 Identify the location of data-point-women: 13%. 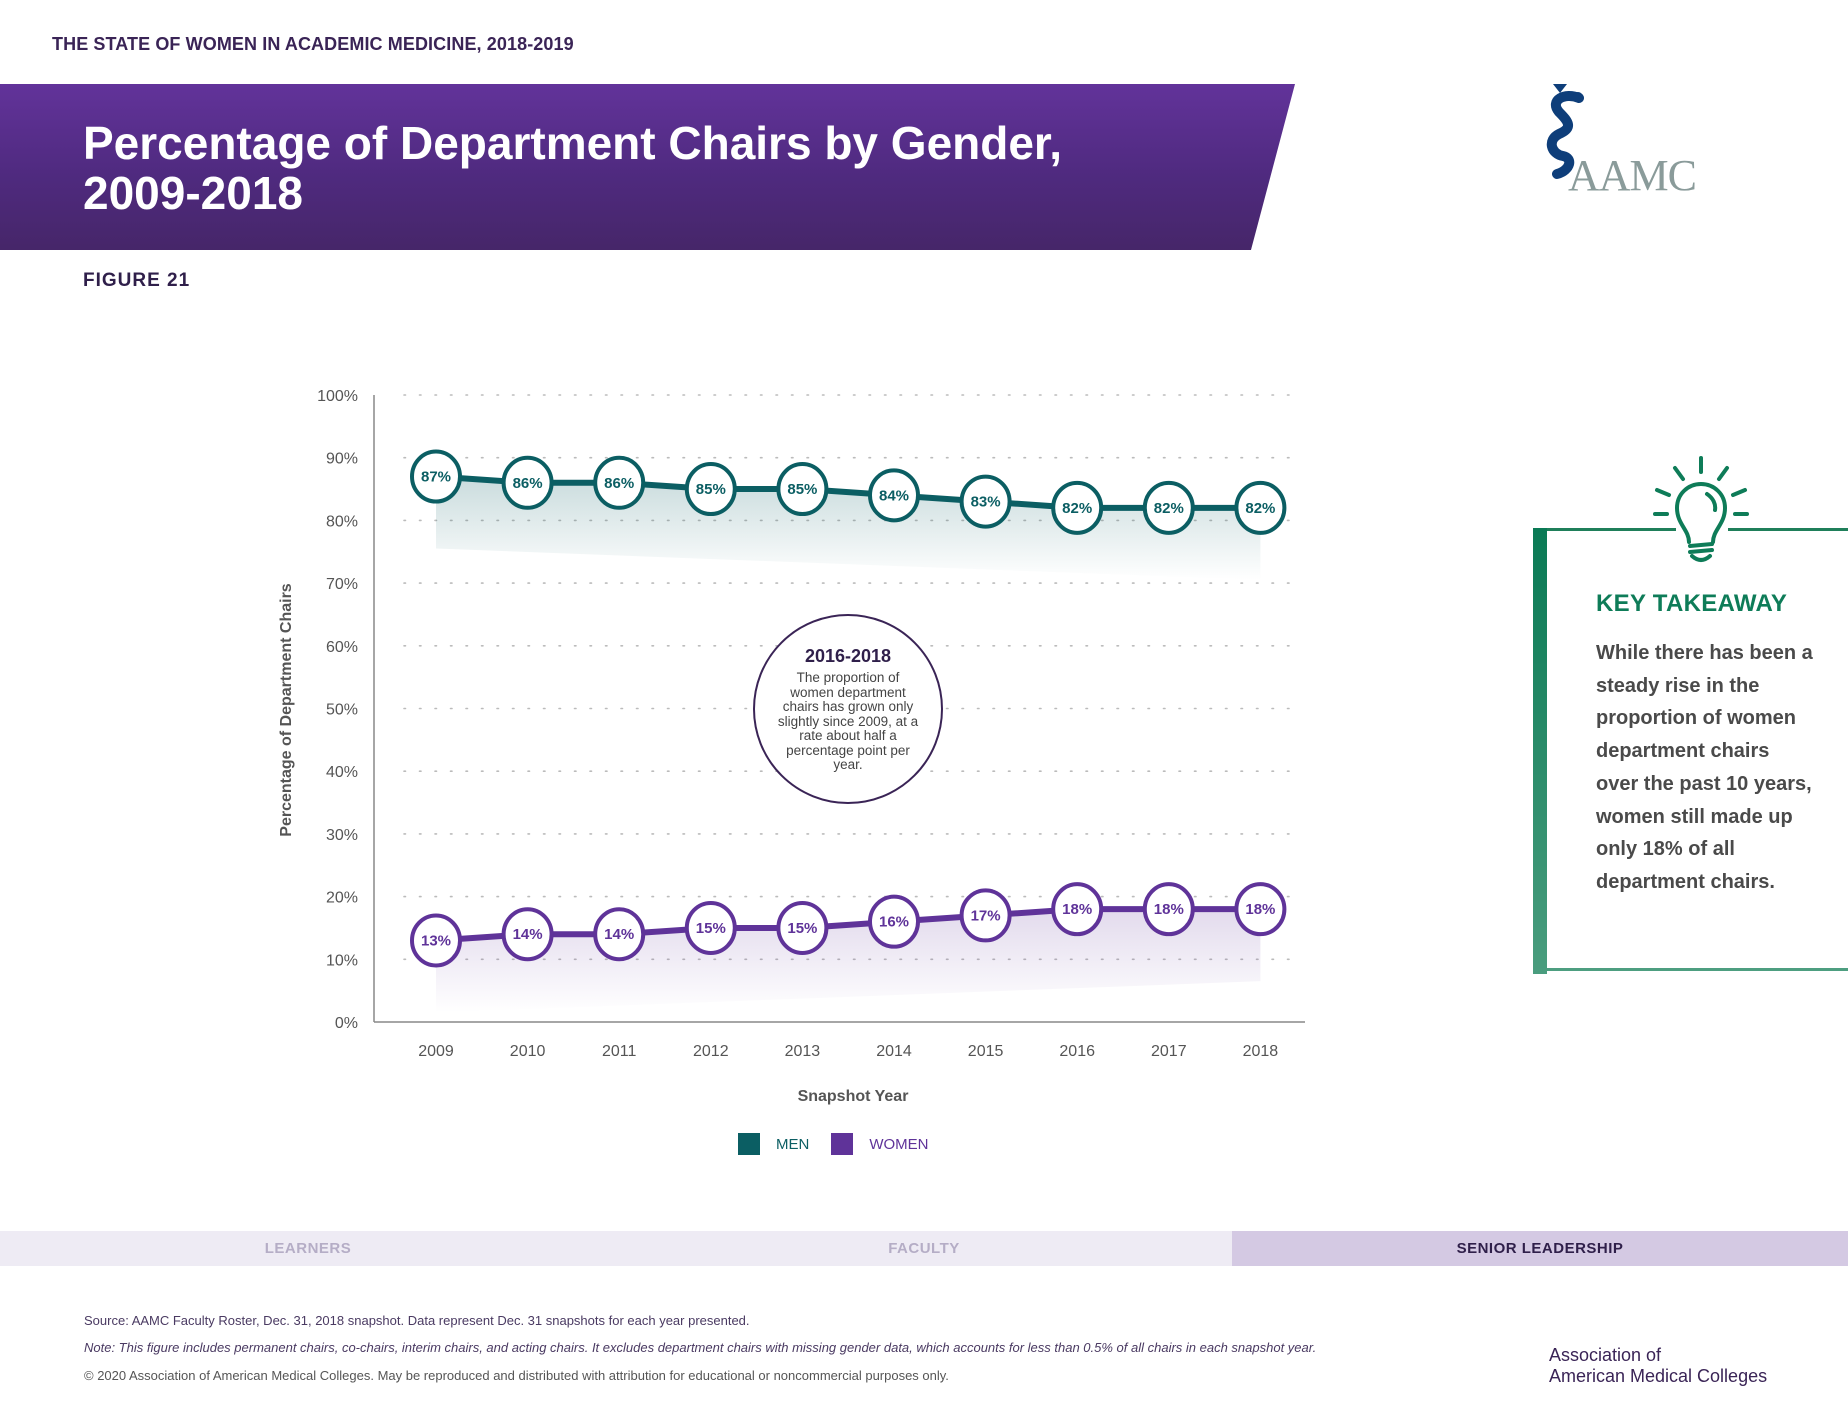
(436, 940).